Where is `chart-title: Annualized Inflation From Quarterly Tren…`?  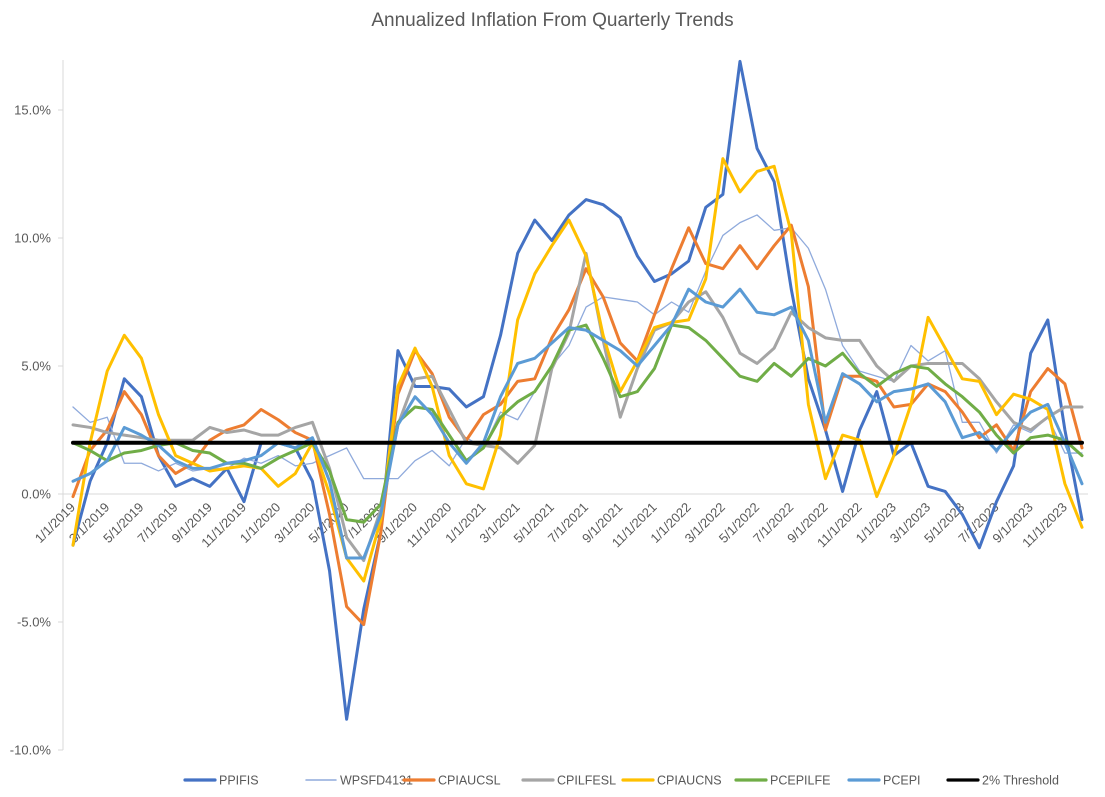
chart-title: Annualized Inflation From Quarterly Tren… is located at coordinates (552, 20).